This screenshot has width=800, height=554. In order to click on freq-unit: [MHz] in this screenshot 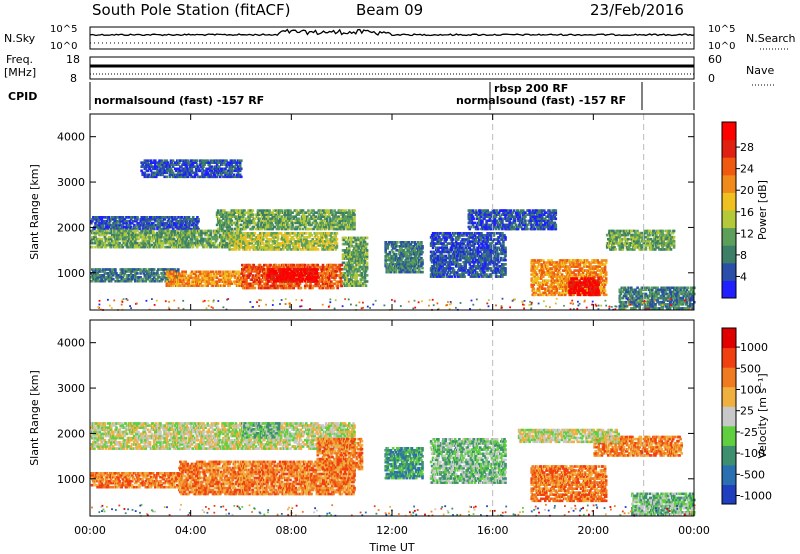, I will do `click(20, 72)`.